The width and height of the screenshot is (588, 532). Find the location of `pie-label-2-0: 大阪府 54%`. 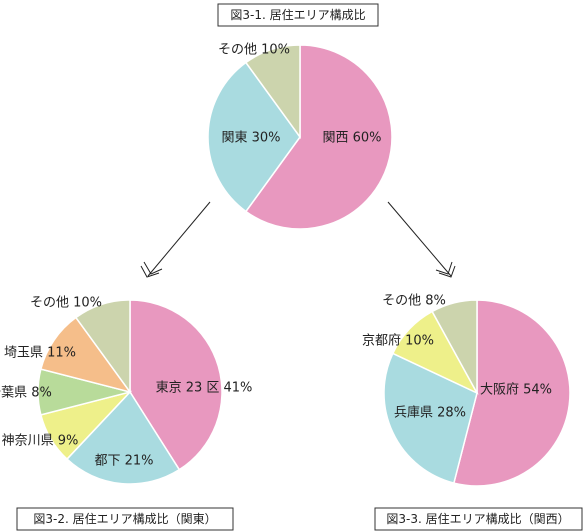

pie-label-2-0: 大阪府 54% is located at coordinates (516, 390).